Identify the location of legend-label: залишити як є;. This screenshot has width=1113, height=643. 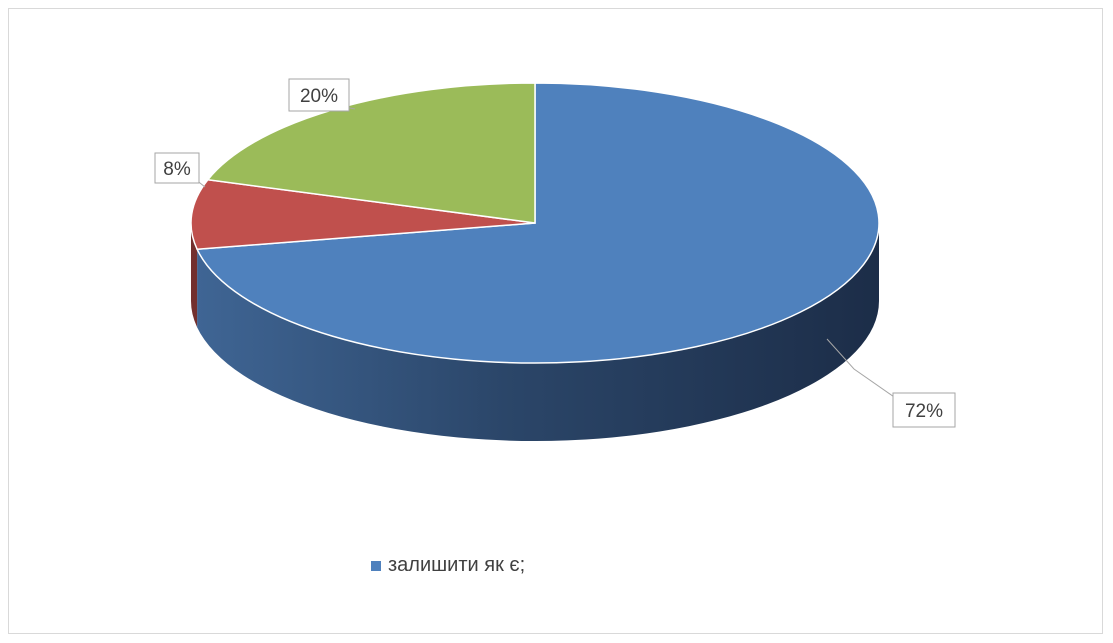
(457, 565).